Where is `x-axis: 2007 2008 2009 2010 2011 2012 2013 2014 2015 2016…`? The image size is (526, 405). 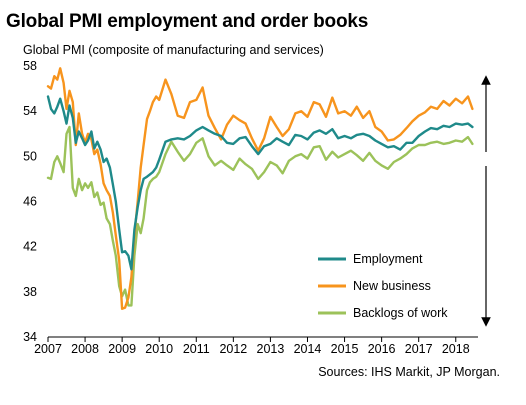
x-axis: 2007 2008 2009 2010 2011 2012 2013 2014 2015 2016… is located at coordinates (256, 346).